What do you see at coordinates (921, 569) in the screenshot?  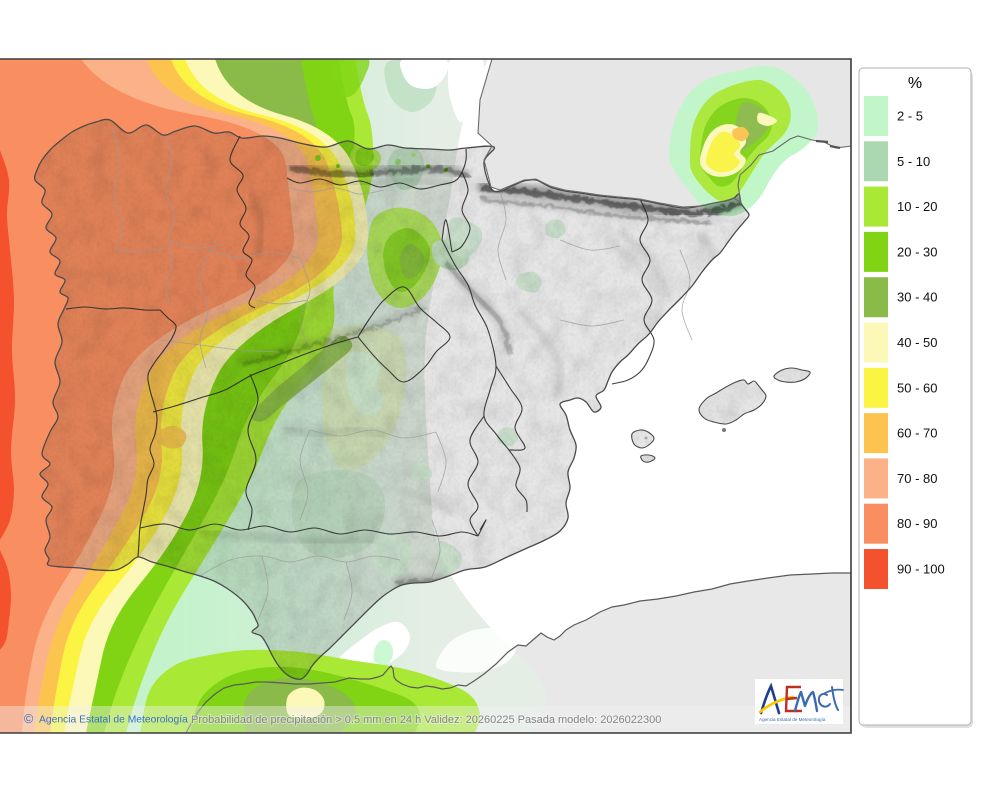 I see `svg-text: 90 - 100` at bounding box center [921, 569].